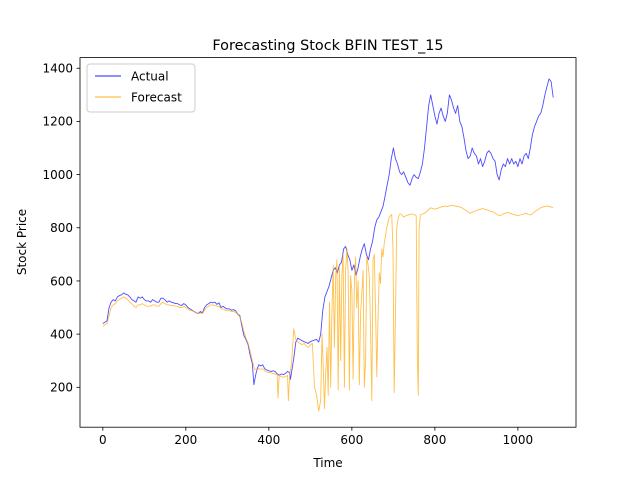 Image resolution: width=640 pixels, height=480 pixels. What do you see at coordinates (150, 77) in the screenshot?
I see `legend-label-actual: Actual` at bounding box center [150, 77].